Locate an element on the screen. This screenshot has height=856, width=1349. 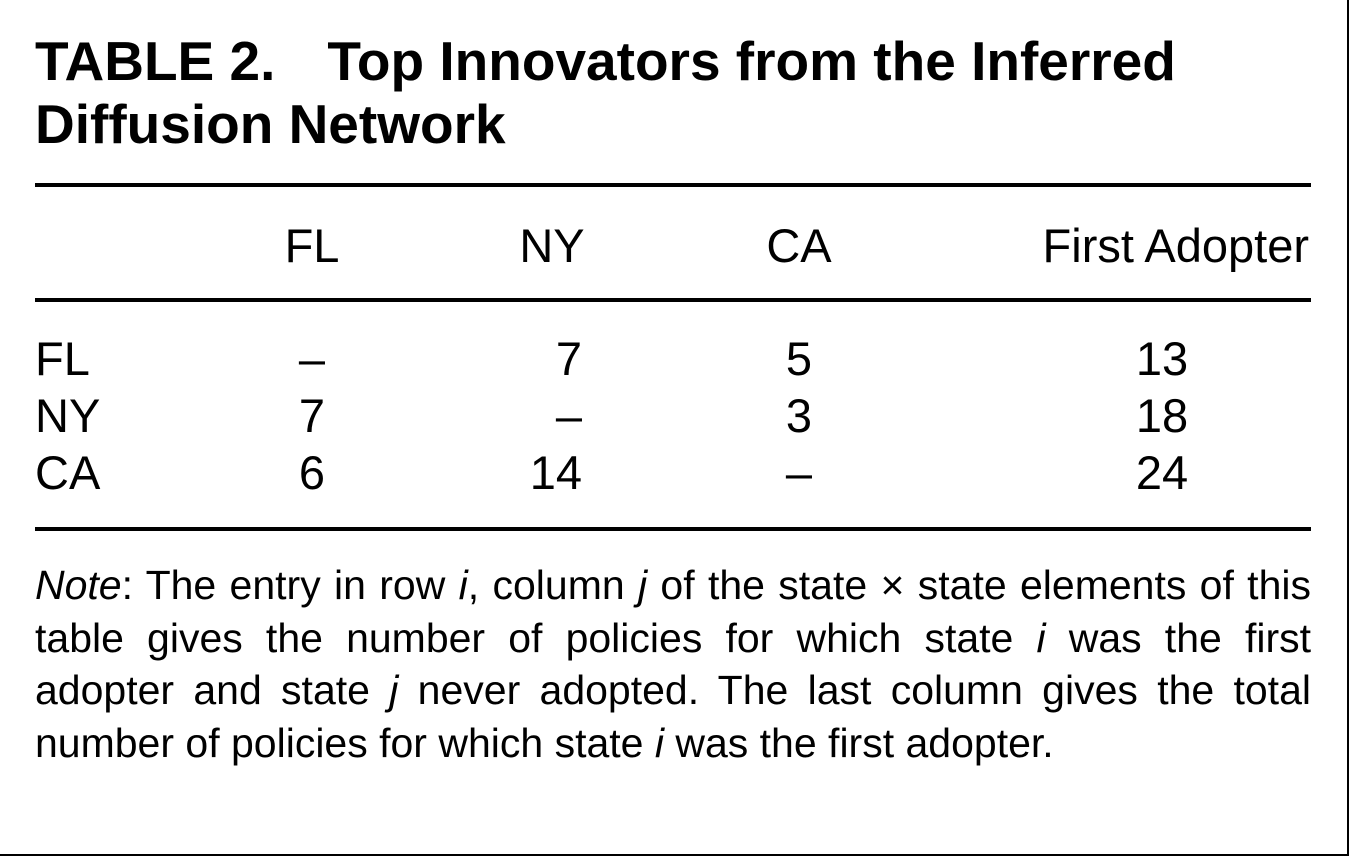
note-var-i-3: i is located at coordinates (659, 742).